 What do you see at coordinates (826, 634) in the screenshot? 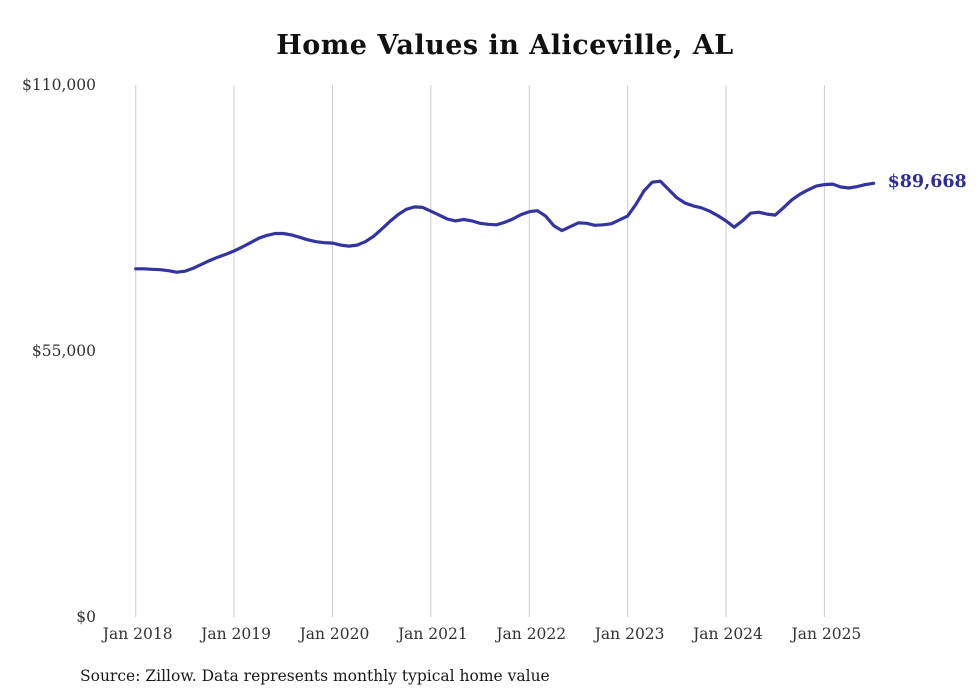
I see `x-axis-tick-label: Jan 2025` at bounding box center [826, 634].